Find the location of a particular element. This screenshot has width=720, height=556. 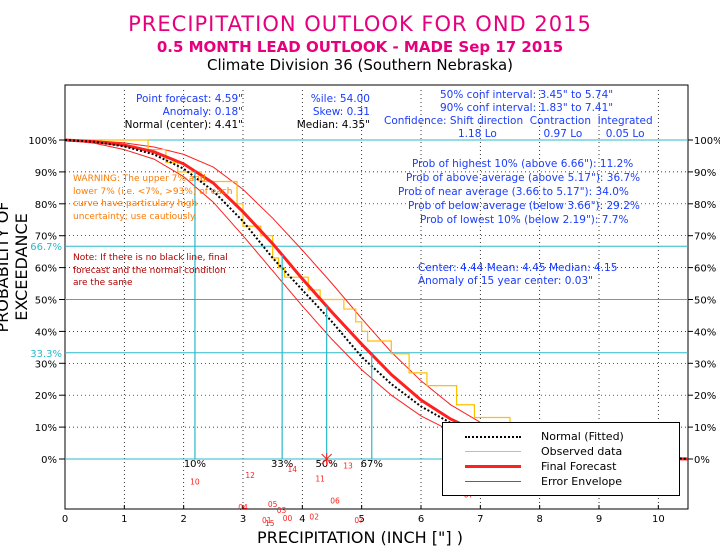

center-anomaly: Anomaly of 15 year center: 0.03" is located at coordinates (505, 281).